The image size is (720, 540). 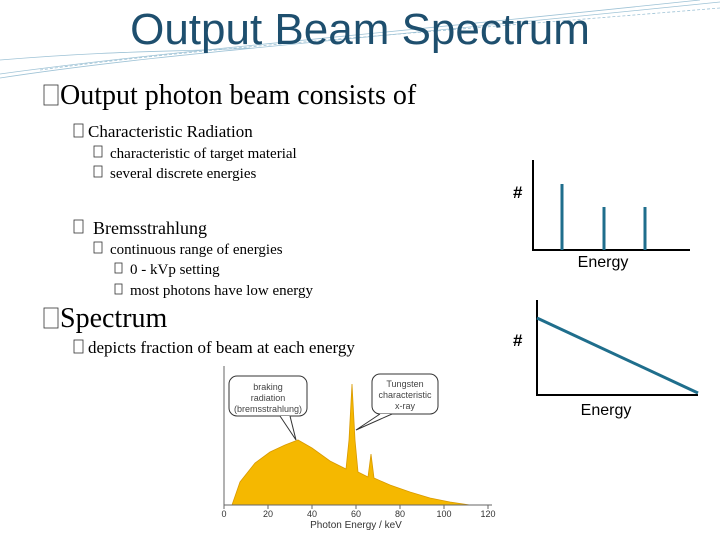 What do you see at coordinates (617, 355) in the screenshot?
I see `spectrum-line` at bounding box center [617, 355].